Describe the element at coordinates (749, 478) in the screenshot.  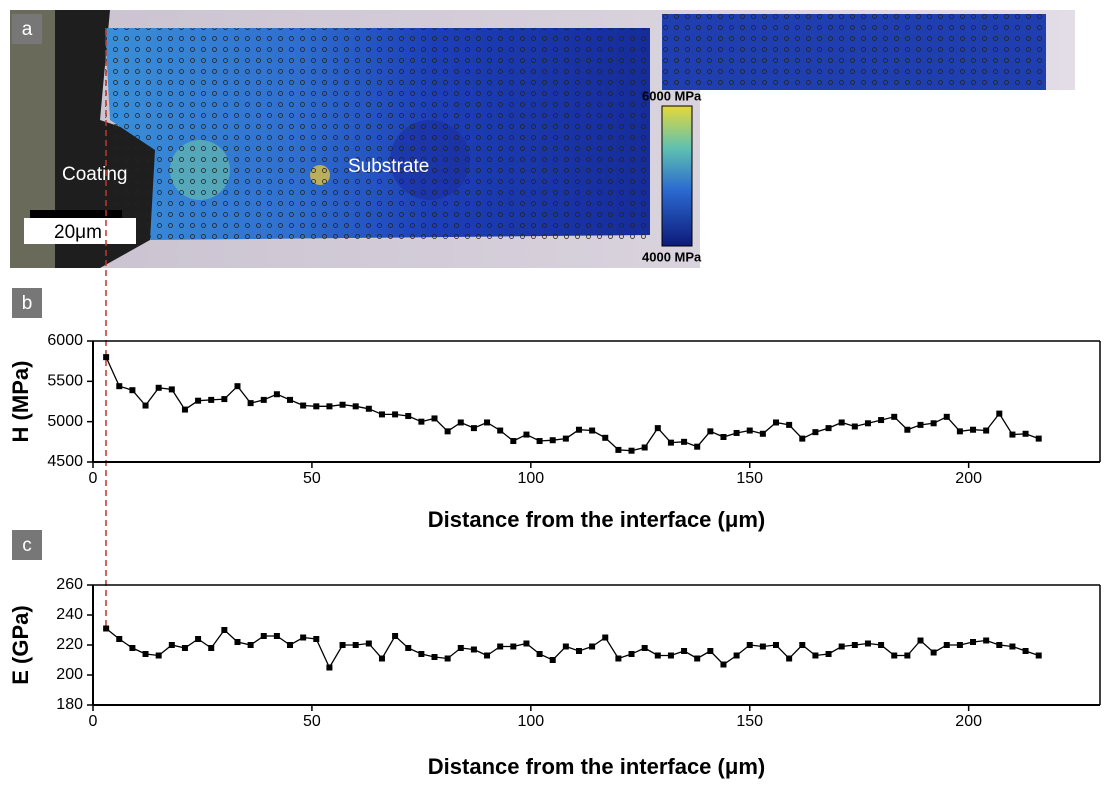
I see `x-tick-label: 150` at that location.